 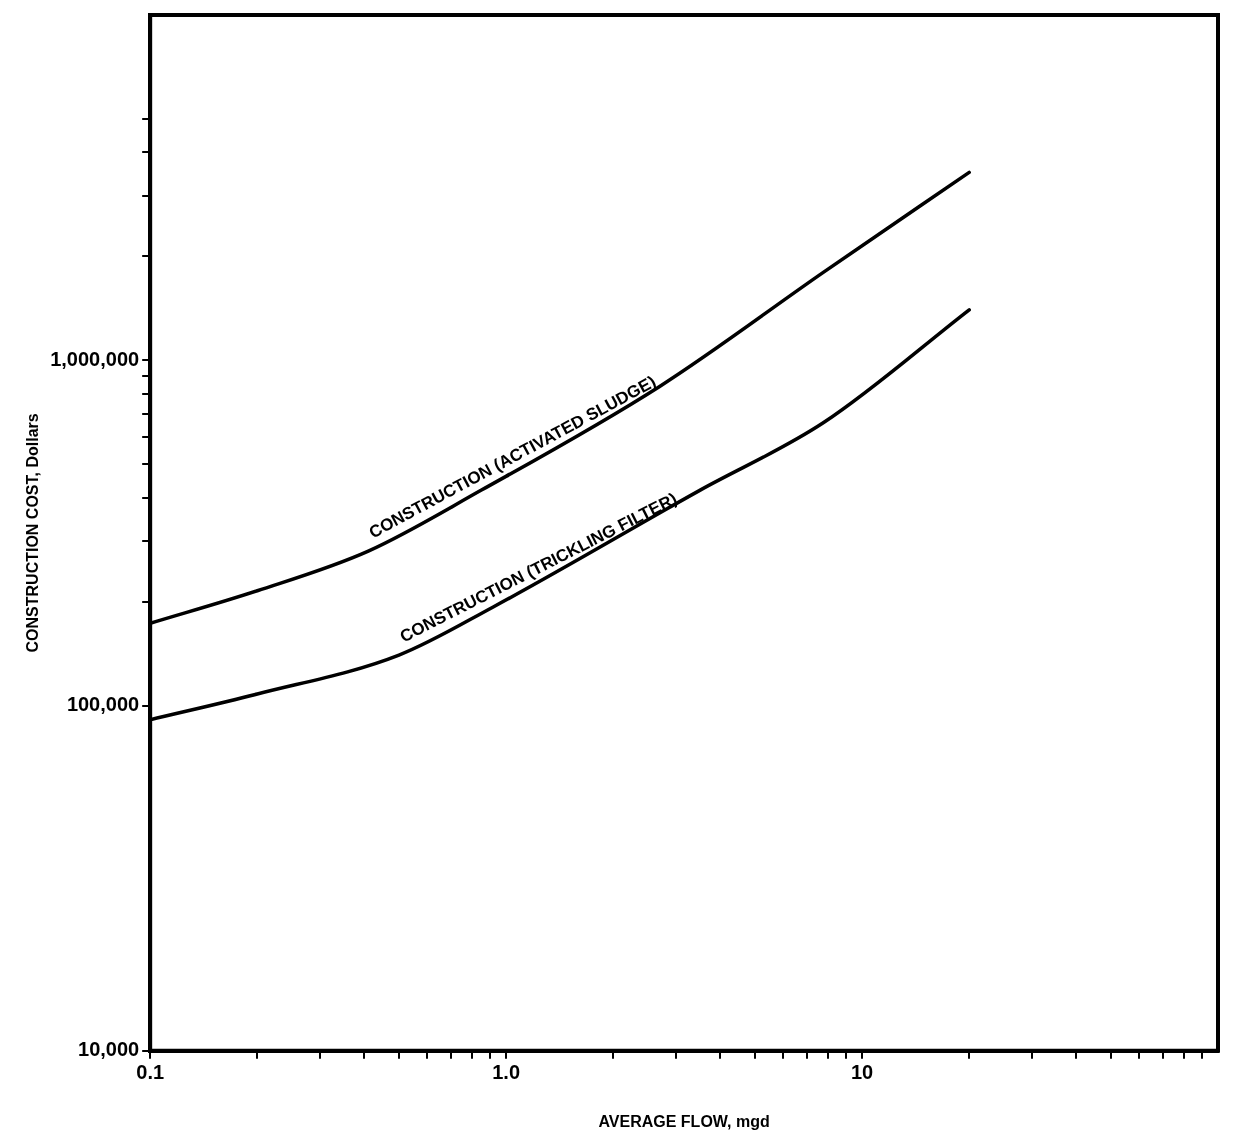 I want to click on x-tick-label: 10, so click(x=862, y=1072).